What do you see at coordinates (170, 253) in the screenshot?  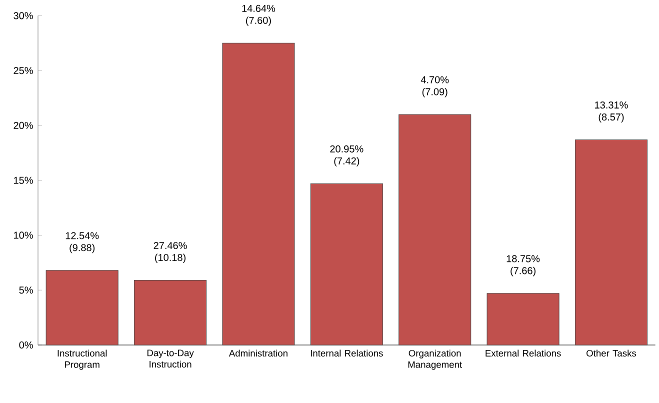 I see `annotation: 27.46% (10.18)` at bounding box center [170, 253].